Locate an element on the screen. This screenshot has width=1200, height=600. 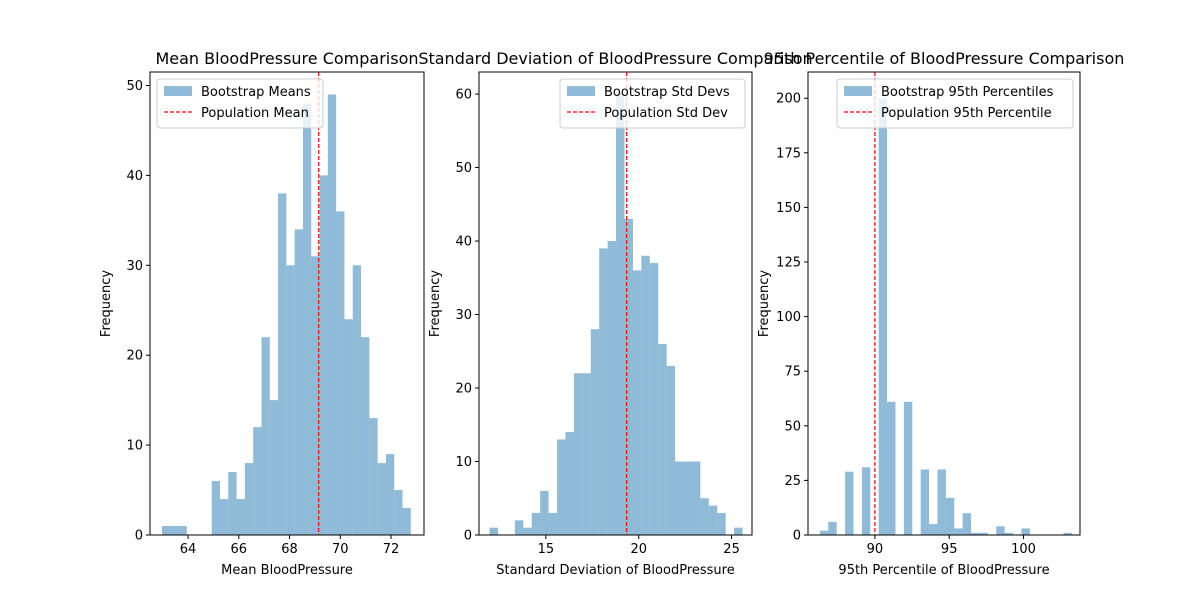
x-tick-label: 66 is located at coordinates (239, 549).